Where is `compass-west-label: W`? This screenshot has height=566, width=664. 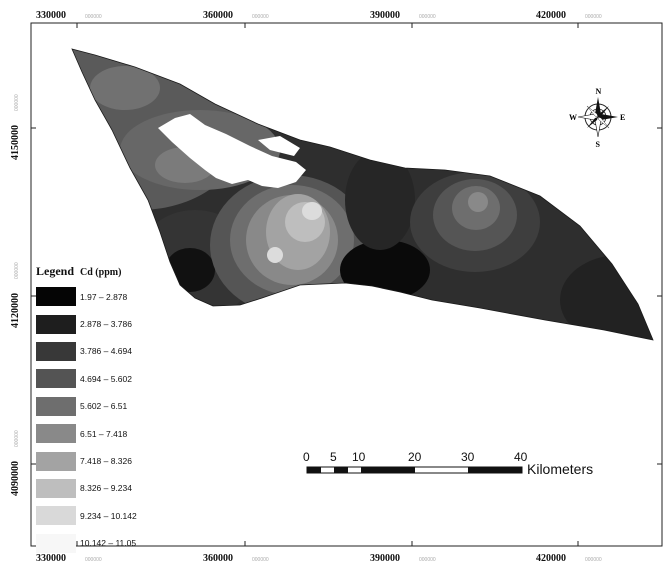 compass-west-label: W is located at coordinates (573, 117).